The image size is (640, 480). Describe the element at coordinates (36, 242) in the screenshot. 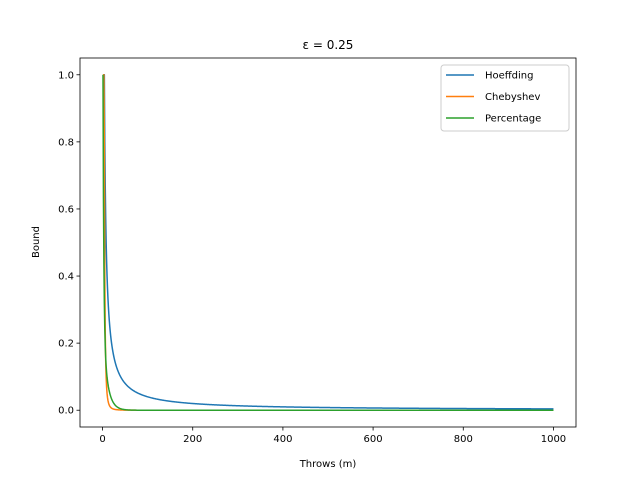

I see `y-axis-label: Bound` at that location.